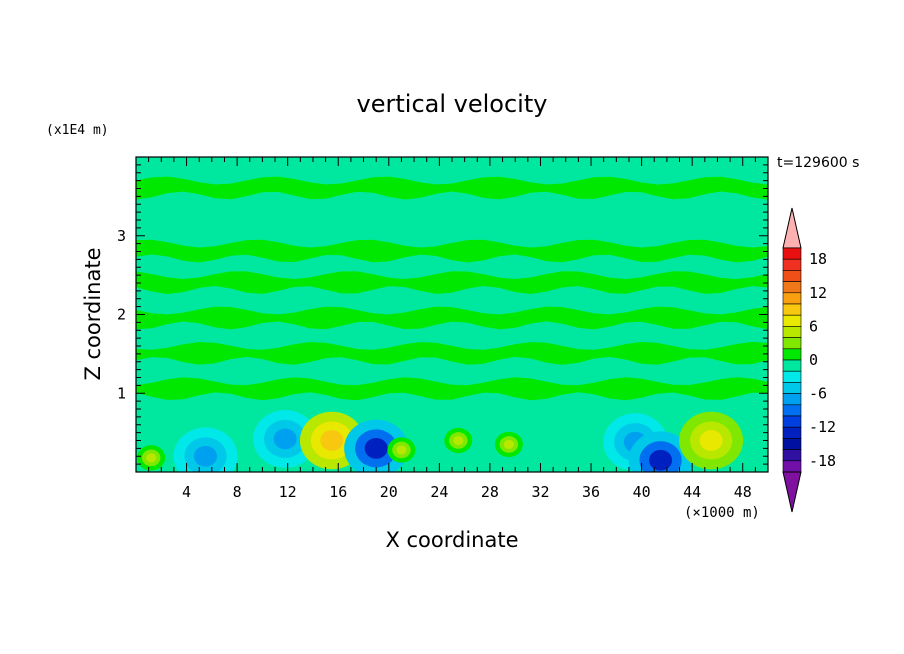  I want to click on colorbar-tick-label: 12, so click(818, 293).